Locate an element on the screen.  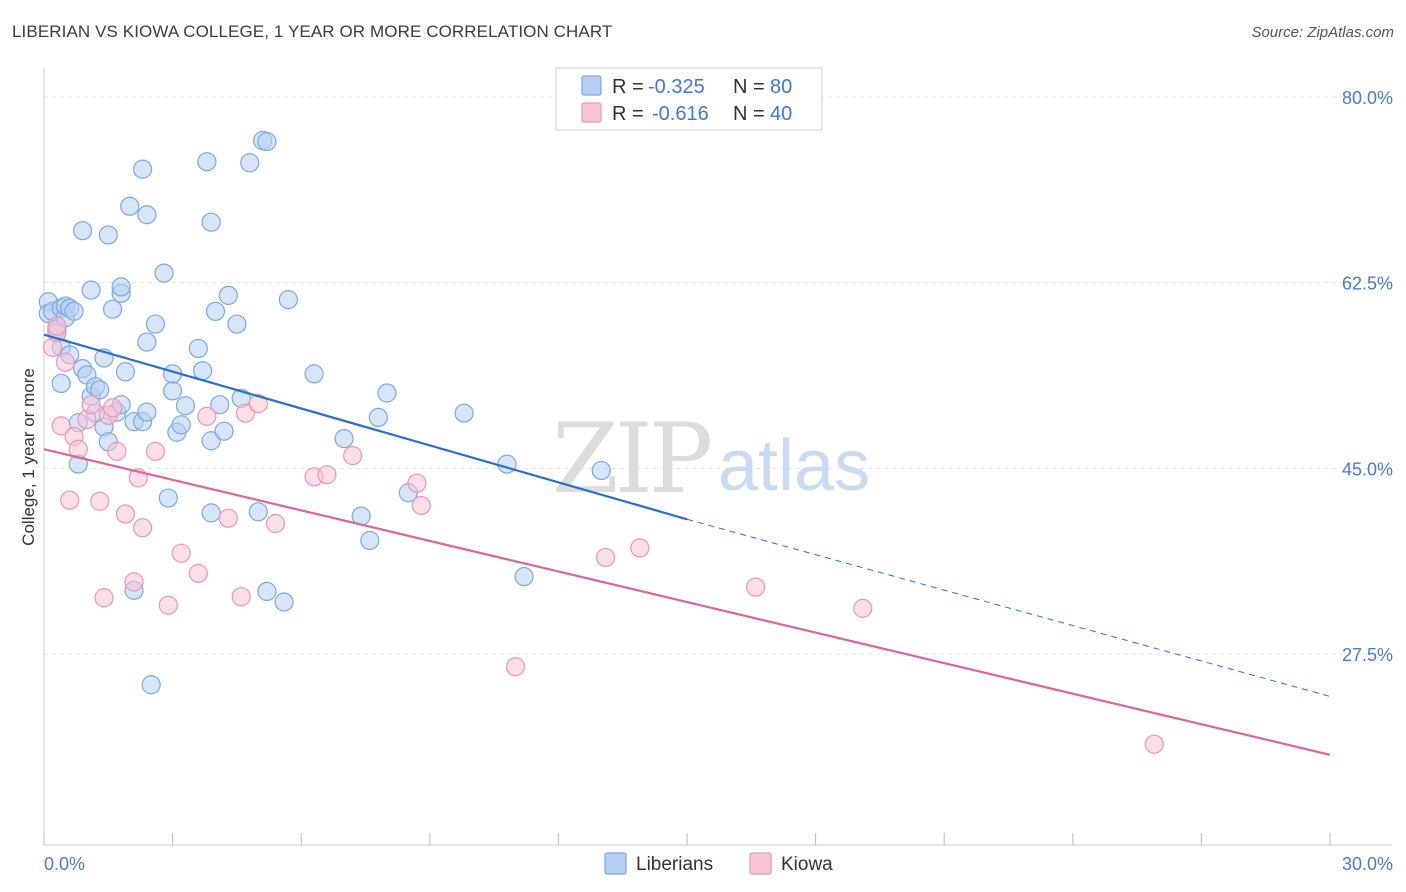
bottom-legend-swatch-kiowa is located at coordinates (760, 863).